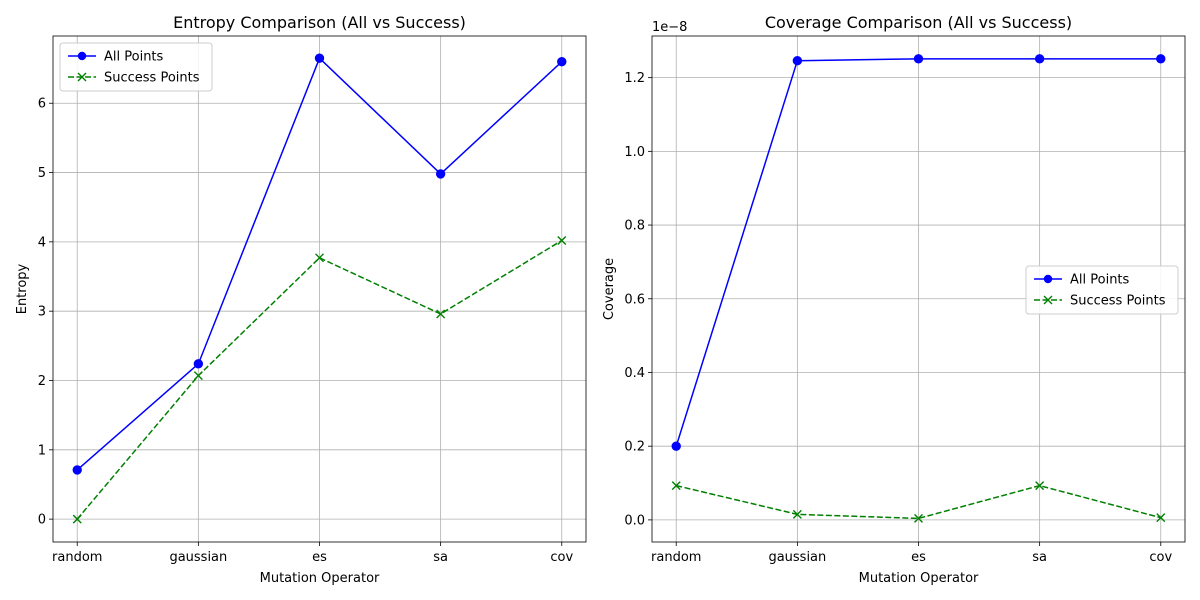  Describe the element at coordinates (918, 22) in the screenshot. I see `chart-title: Coverage Comparison (All vs Success)` at that location.